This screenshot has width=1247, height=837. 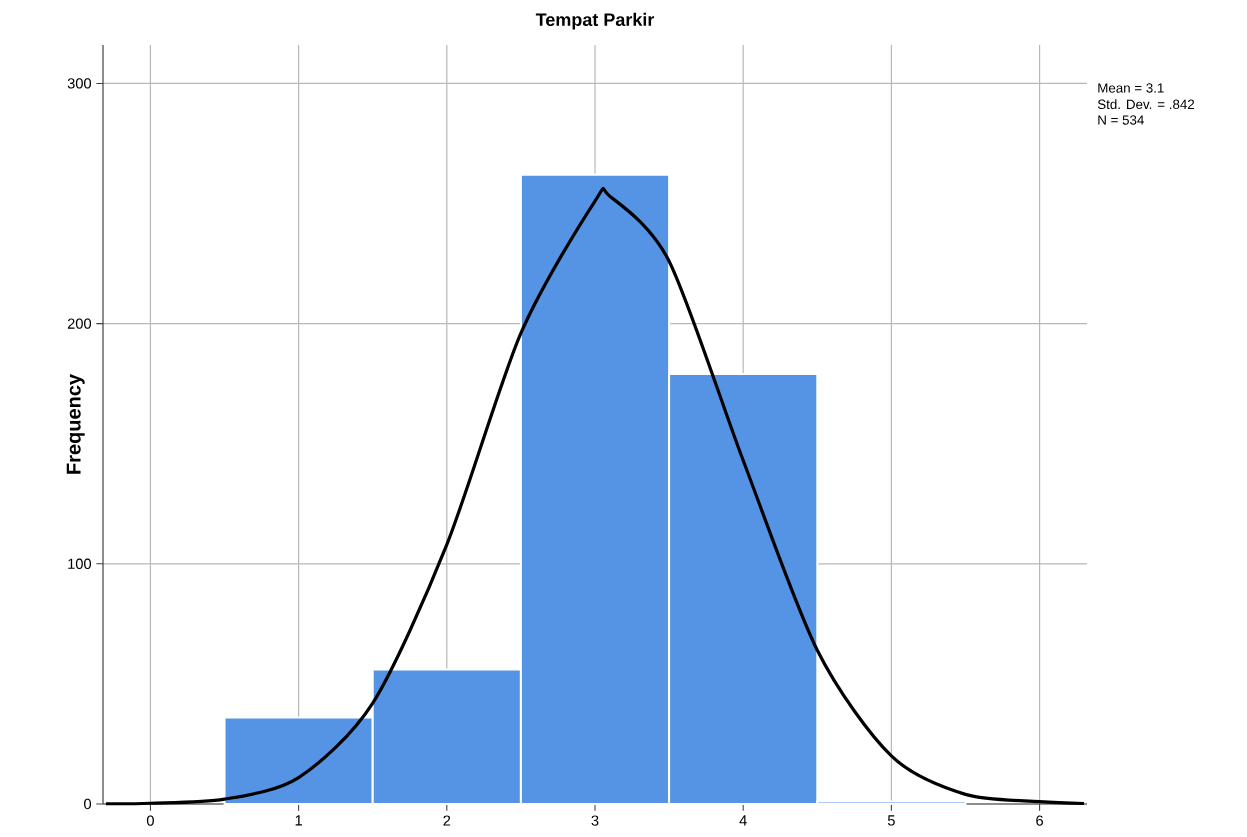 What do you see at coordinates (1121, 120) in the screenshot?
I see `text: N = 534` at bounding box center [1121, 120].